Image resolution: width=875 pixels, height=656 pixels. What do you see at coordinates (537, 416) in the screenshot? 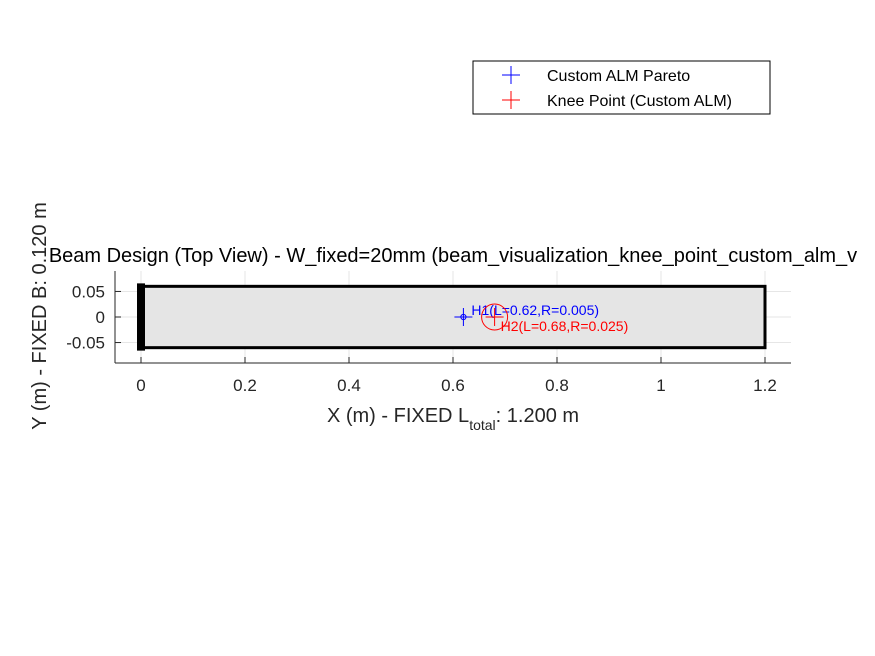
I see `x-axis-label-tail: : 1.200 m` at bounding box center [537, 416].